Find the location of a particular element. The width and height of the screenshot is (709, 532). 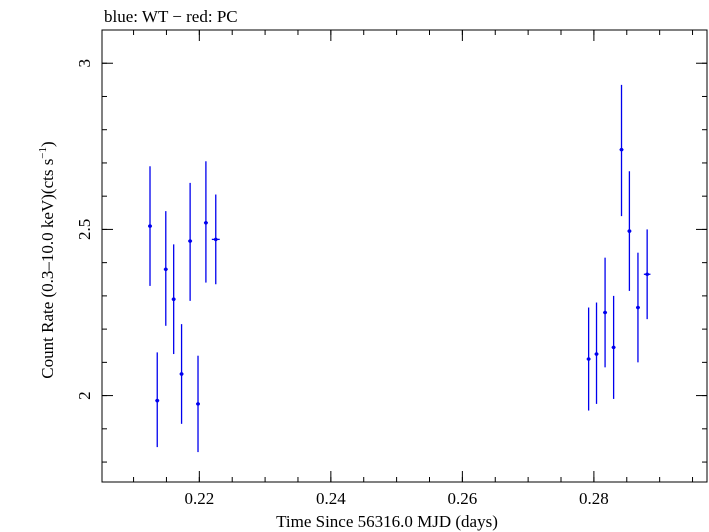

y-axis-label: Count Rate (0.3–10.0 keV)(cts s−1) is located at coordinates (47, 259).